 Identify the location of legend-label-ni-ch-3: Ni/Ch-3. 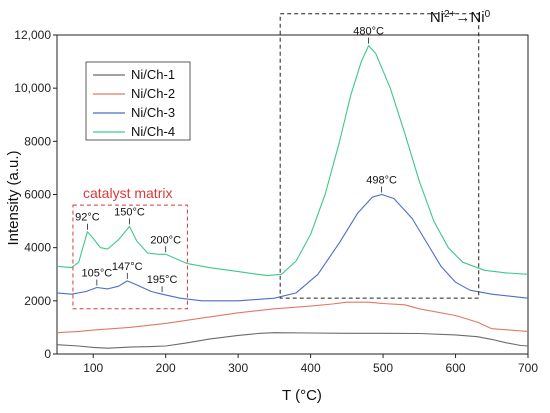
(153, 112).